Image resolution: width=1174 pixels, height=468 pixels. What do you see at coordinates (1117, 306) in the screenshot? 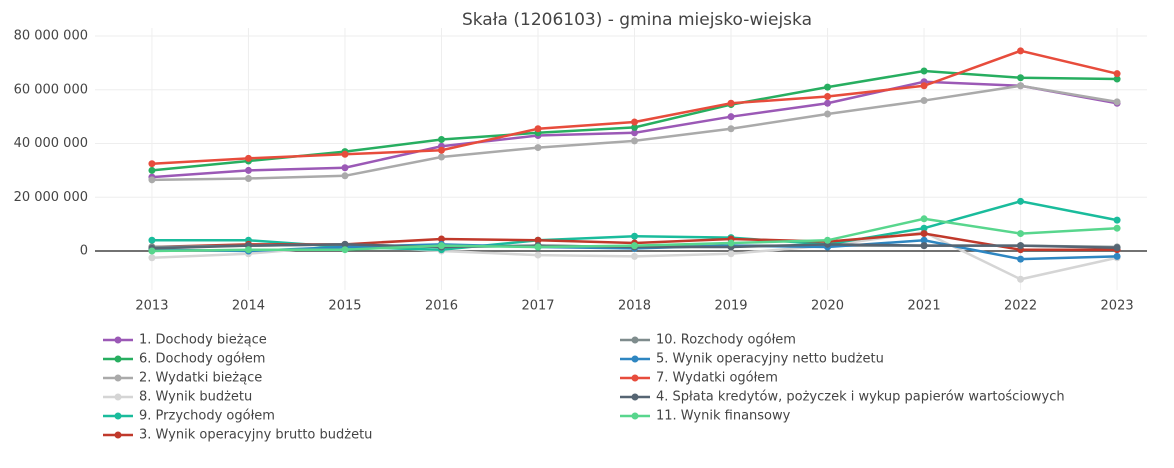
I see `x-tick-label: 2023` at bounding box center [1117, 306].